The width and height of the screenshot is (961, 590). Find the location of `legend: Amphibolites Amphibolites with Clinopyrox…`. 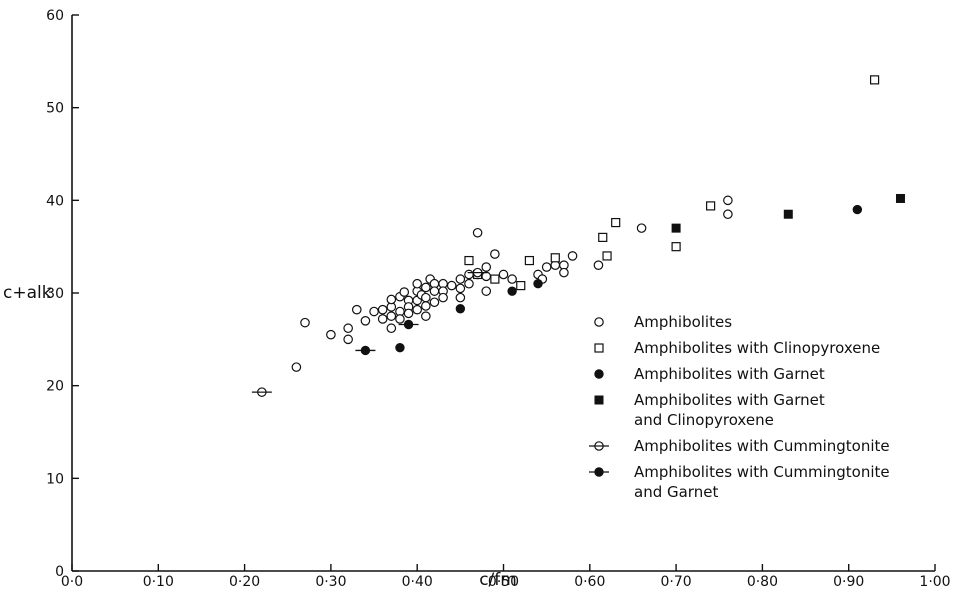

legend: Amphibolites Amphibolites with Clinopyrox… is located at coordinates (739, 407).